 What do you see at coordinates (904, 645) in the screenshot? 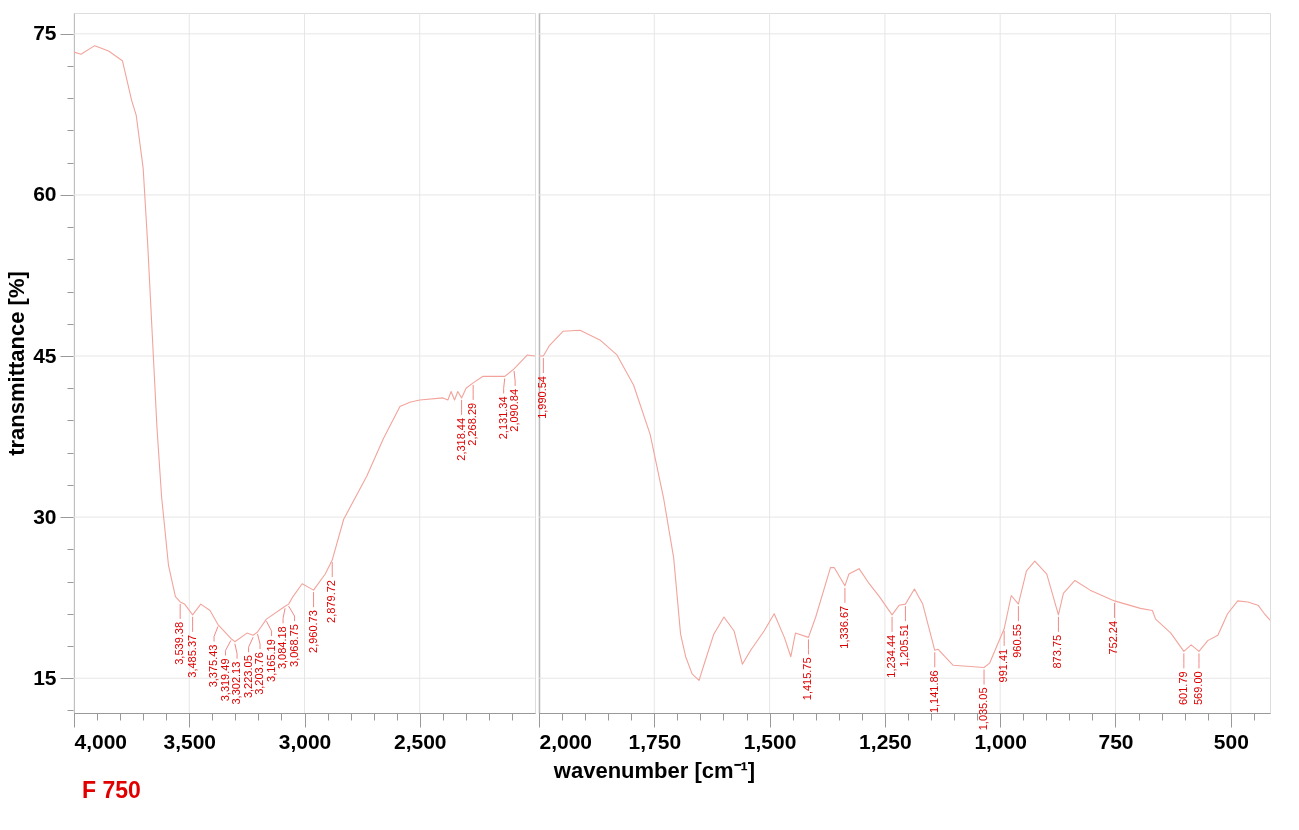
I see `annotation: 1,205.51` at bounding box center [904, 645].